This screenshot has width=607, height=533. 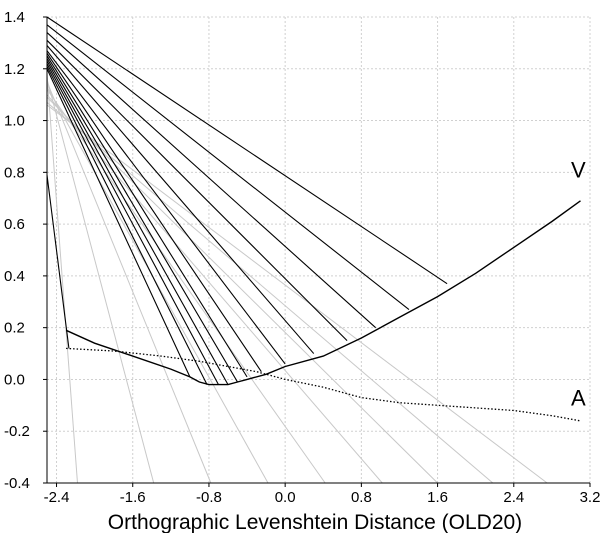 I want to click on y-tick-label: 1.2, so click(x=14, y=69).